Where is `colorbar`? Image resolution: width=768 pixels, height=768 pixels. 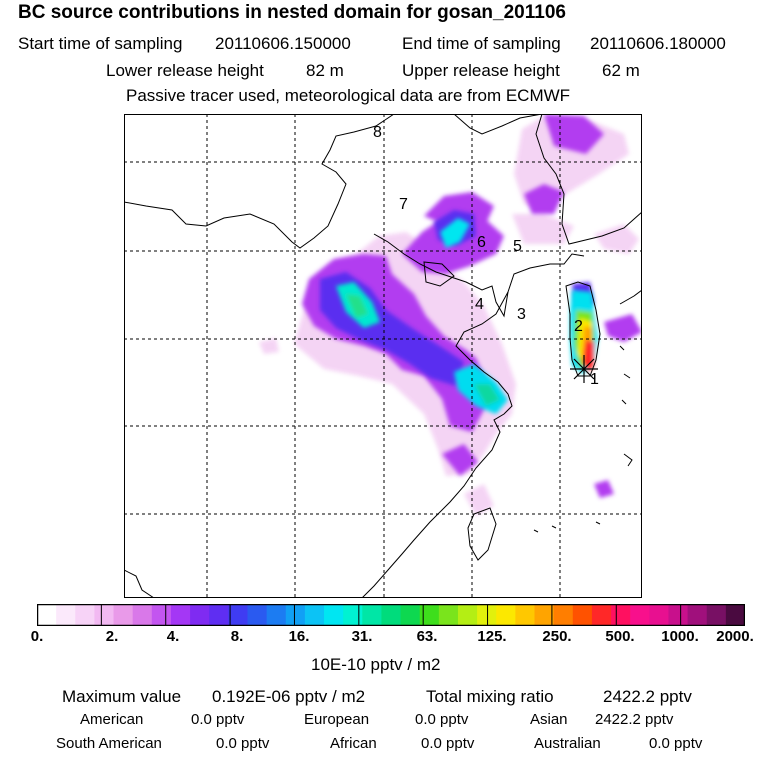 colorbar is located at coordinates (391, 615).